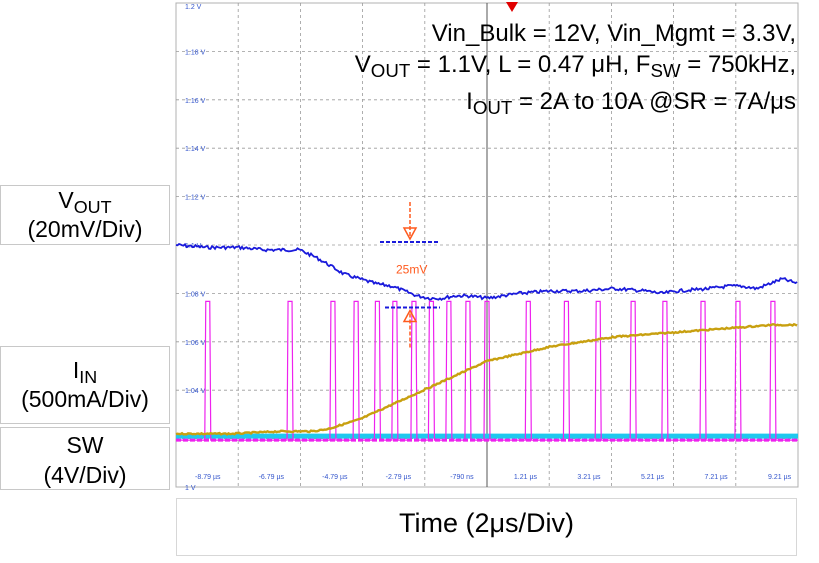 The width and height of the screenshot is (819, 563). Describe the element at coordinates (195, 391) in the screenshot. I see `y-tick-label: 1.04 V` at that location.